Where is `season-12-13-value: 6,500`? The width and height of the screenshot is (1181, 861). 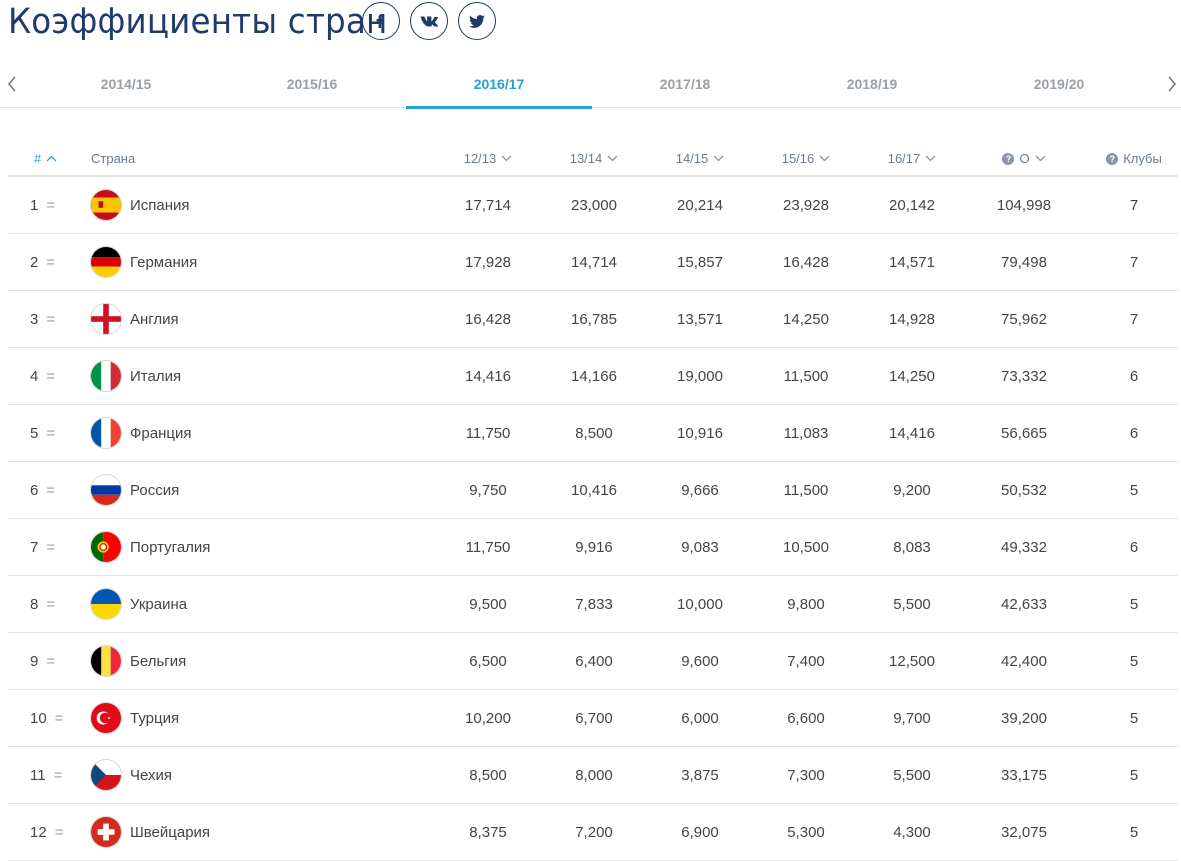
season-12-13-value: 6,500 is located at coordinates (488, 661).